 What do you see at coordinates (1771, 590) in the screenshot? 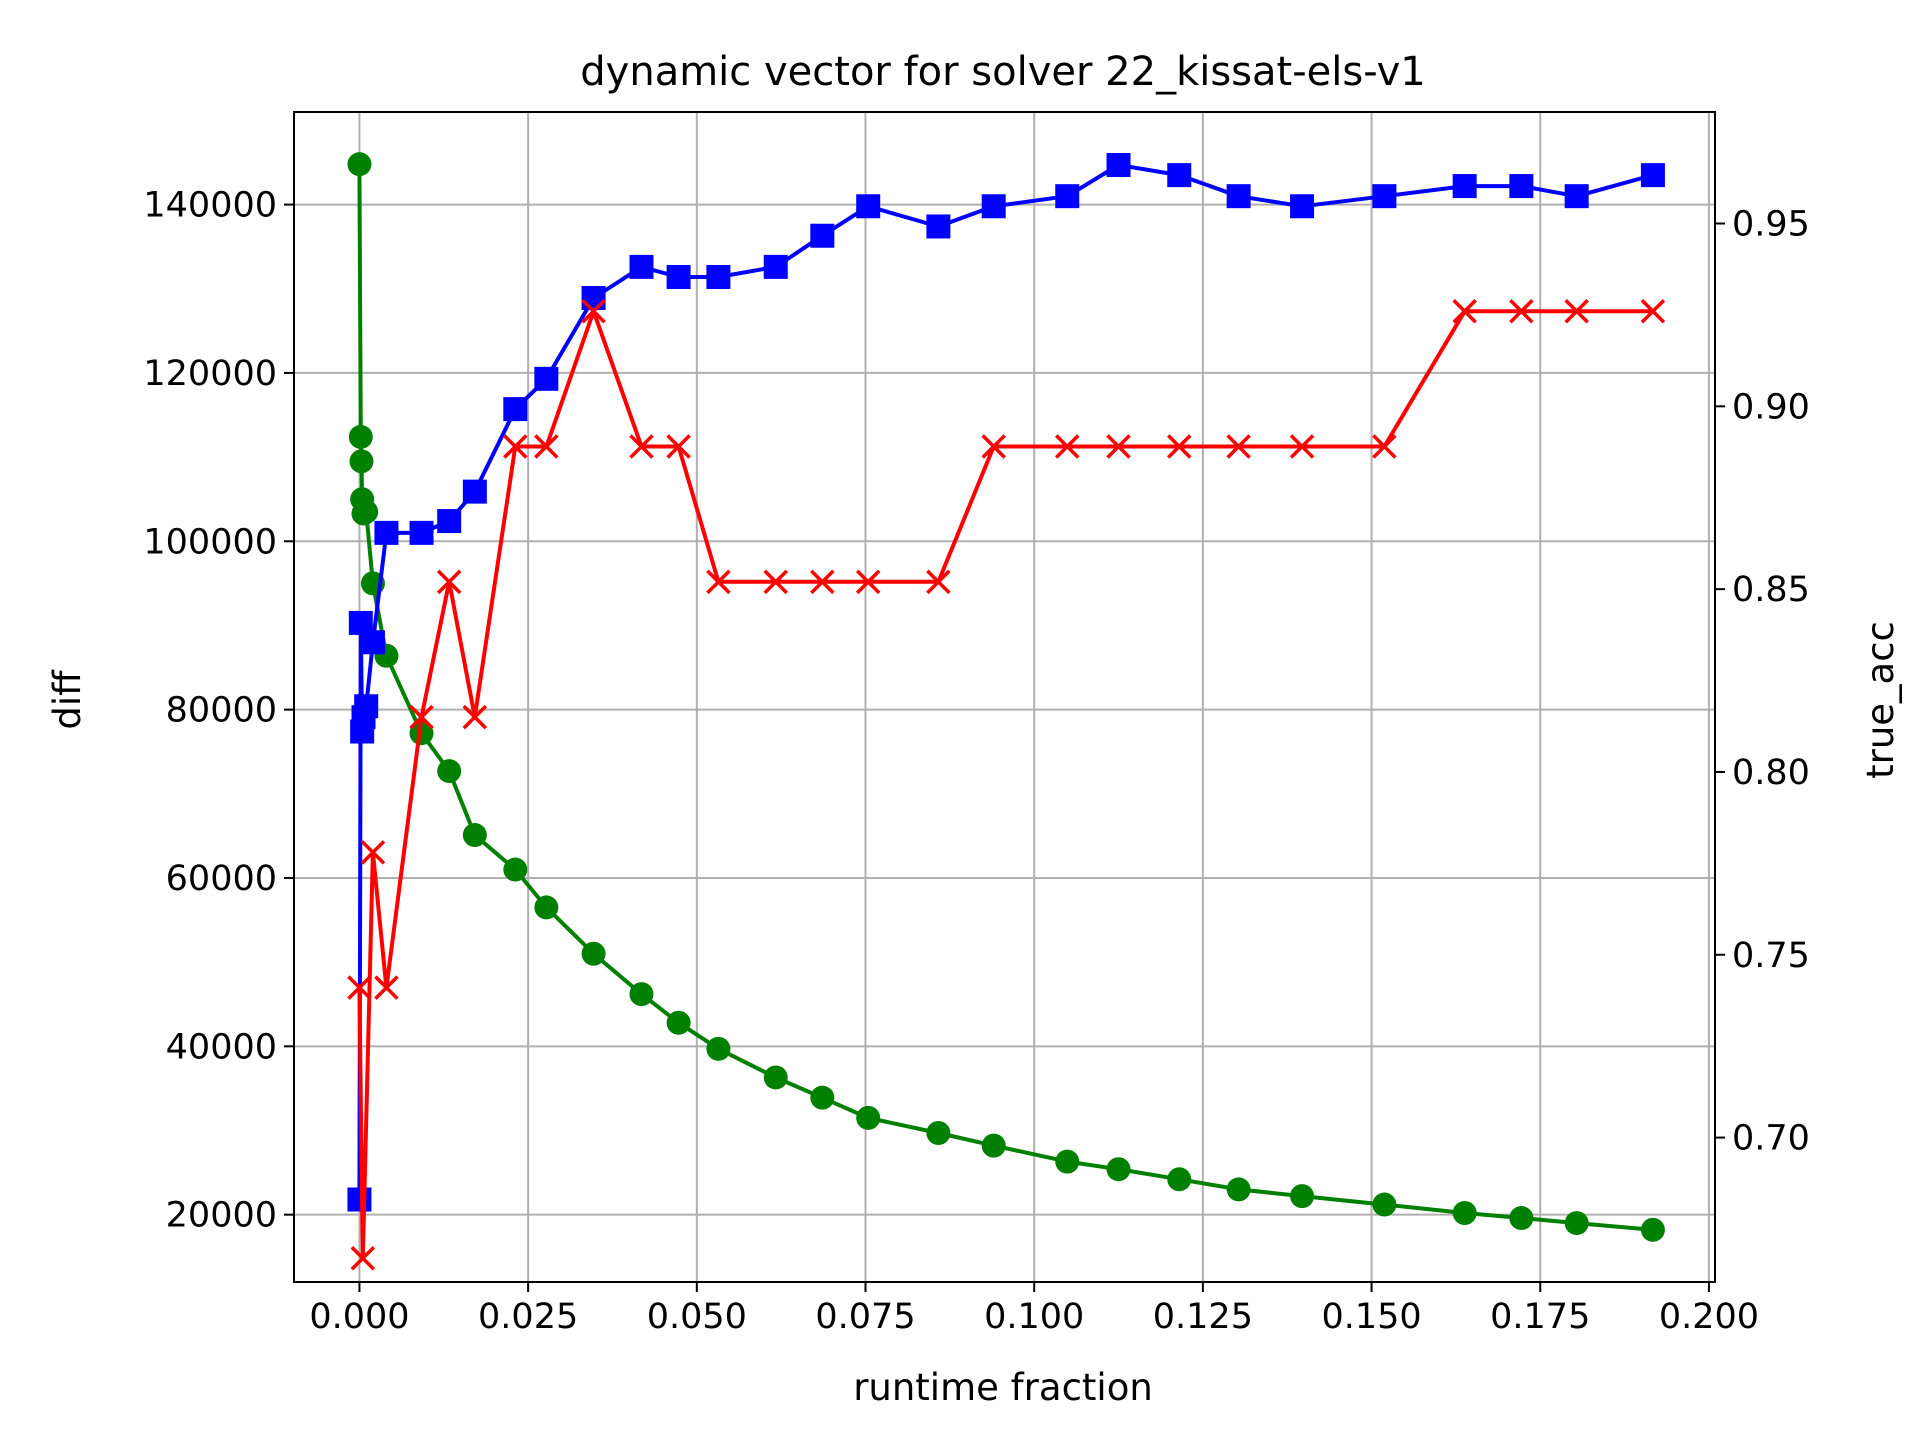
I see `y-right-tick-label: 0.85` at bounding box center [1771, 590].